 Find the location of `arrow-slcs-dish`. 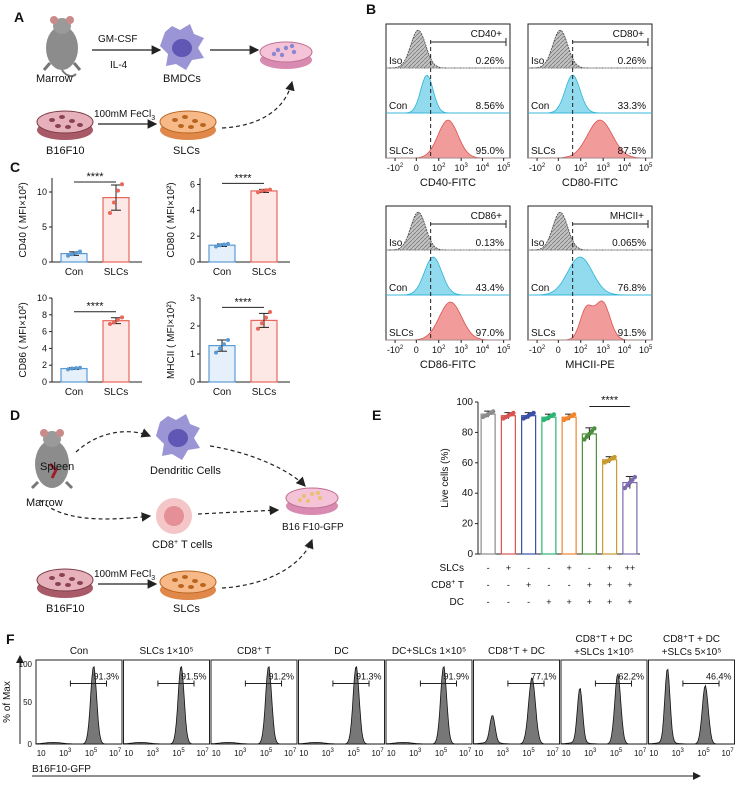

arrow-slcs-dish is located at coordinates (258, 104).